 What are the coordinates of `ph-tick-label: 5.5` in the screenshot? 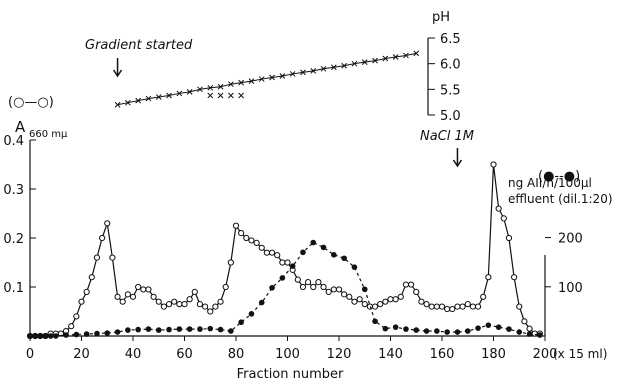 It's located at (450, 90).